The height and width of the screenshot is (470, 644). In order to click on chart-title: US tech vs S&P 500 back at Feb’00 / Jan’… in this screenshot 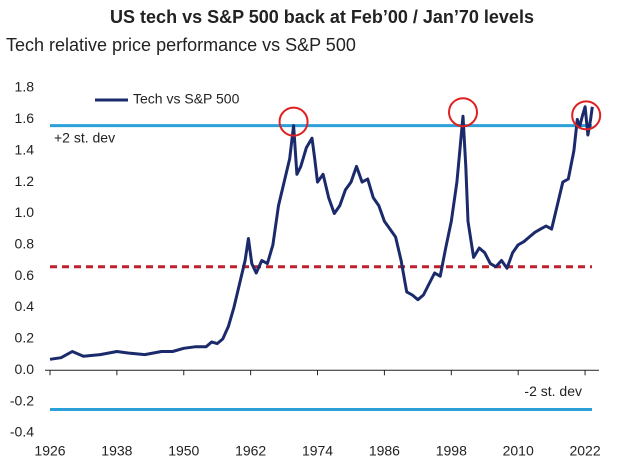, I will do `click(322, 17)`.